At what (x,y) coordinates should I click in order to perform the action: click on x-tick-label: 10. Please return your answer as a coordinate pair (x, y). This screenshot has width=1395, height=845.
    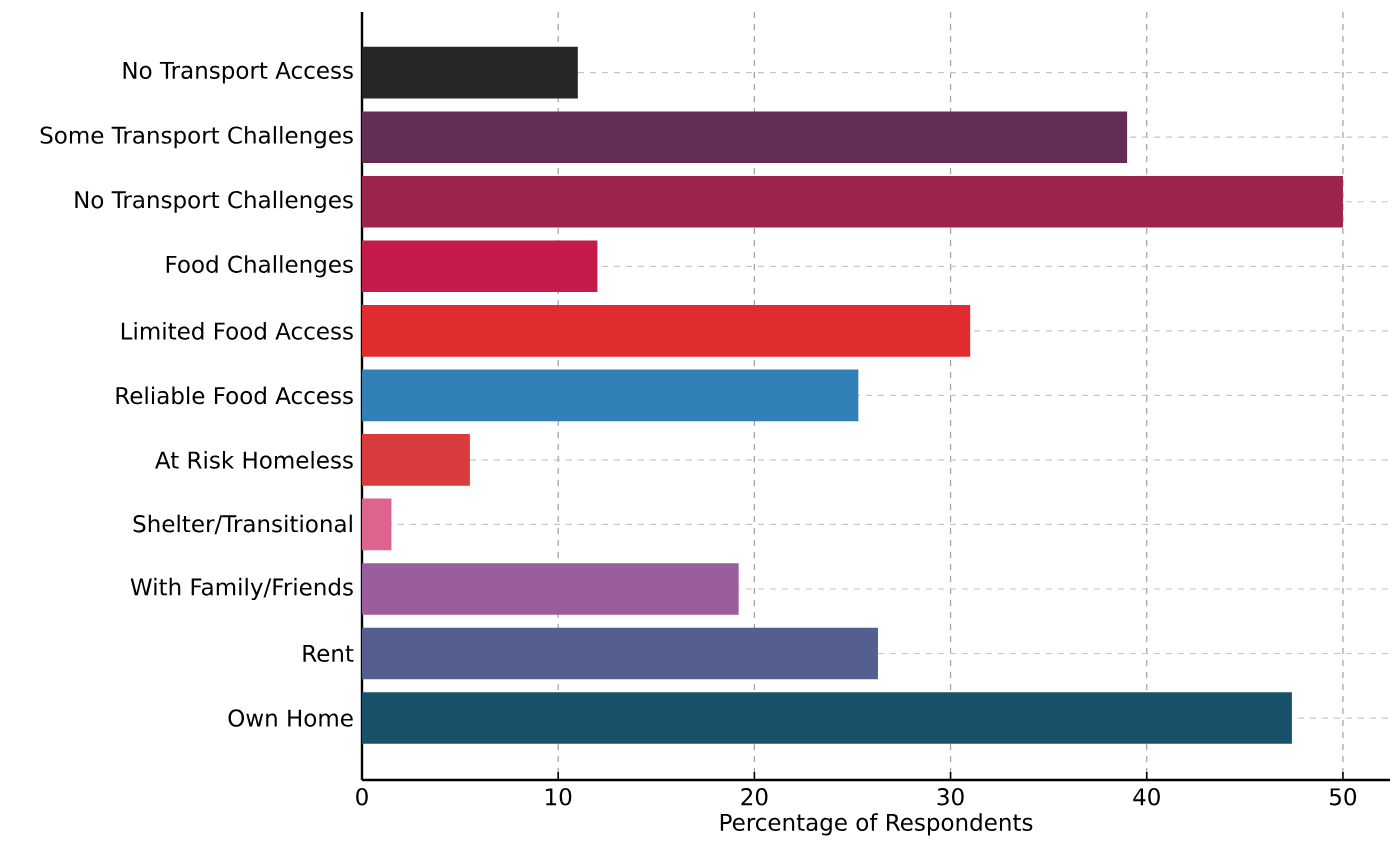
    Looking at the image, I should click on (559, 797).